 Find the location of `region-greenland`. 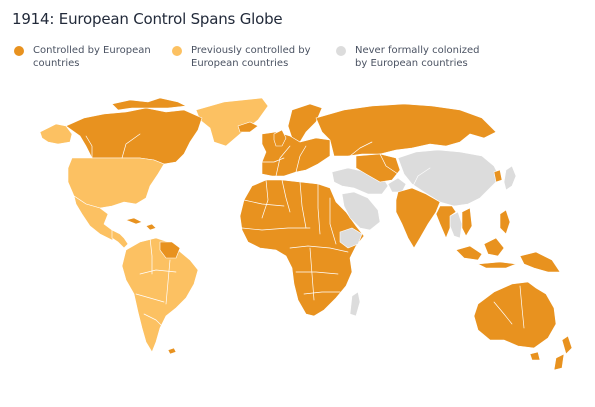

region-greenland is located at coordinates (232, 122).